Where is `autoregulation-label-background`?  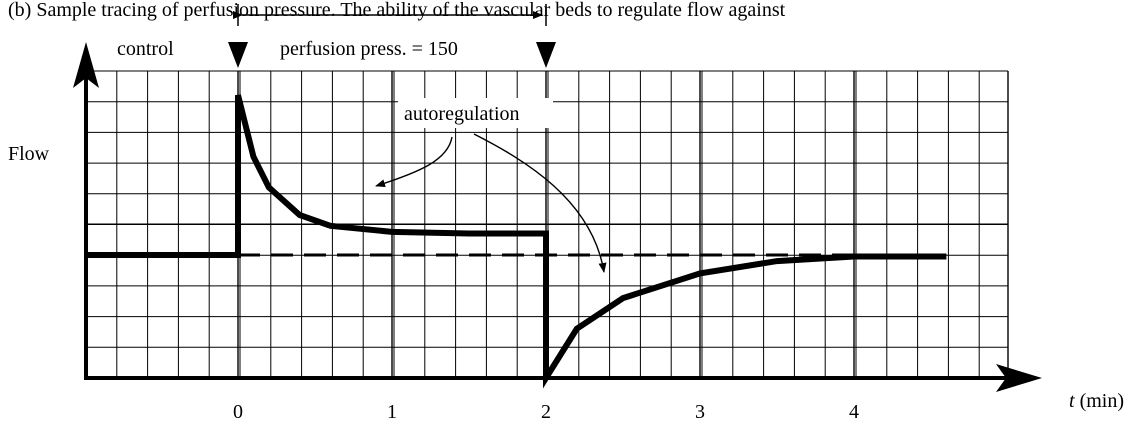 autoregulation-label-background is located at coordinates (475, 113).